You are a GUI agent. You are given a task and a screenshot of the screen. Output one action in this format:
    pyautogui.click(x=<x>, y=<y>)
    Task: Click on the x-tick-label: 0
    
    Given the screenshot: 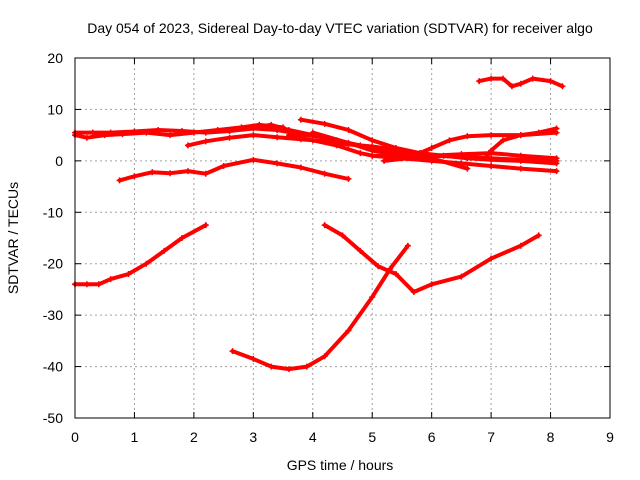 What is the action you would take?
    pyautogui.click(x=75, y=437)
    